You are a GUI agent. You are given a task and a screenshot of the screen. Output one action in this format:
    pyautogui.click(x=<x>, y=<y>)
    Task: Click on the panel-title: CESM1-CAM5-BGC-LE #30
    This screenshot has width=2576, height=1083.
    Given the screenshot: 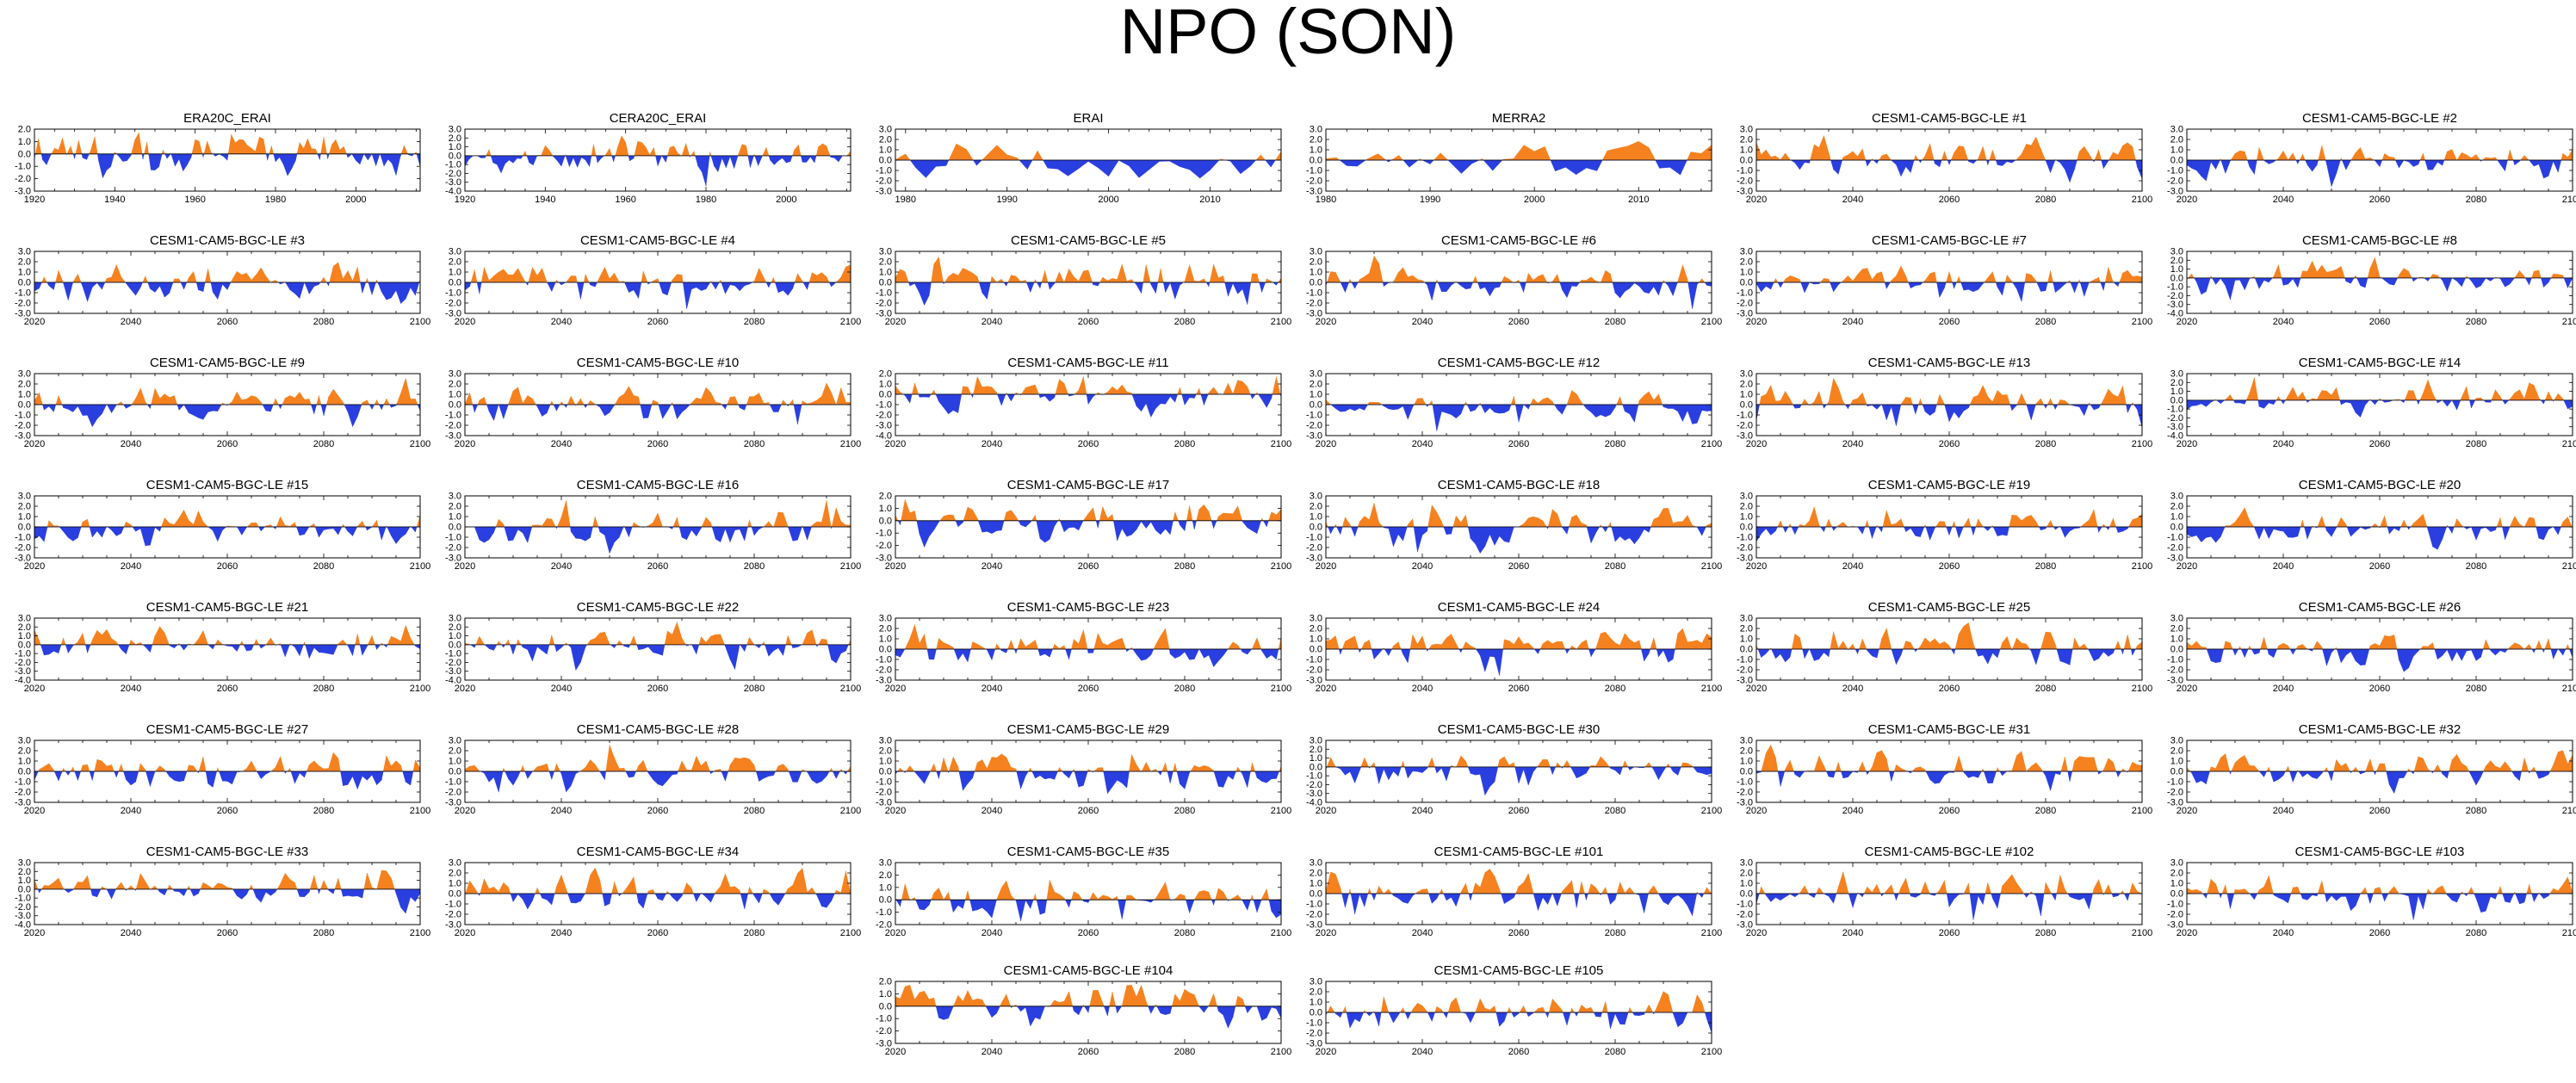 What is the action you would take?
    pyautogui.click(x=1519, y=729)
    